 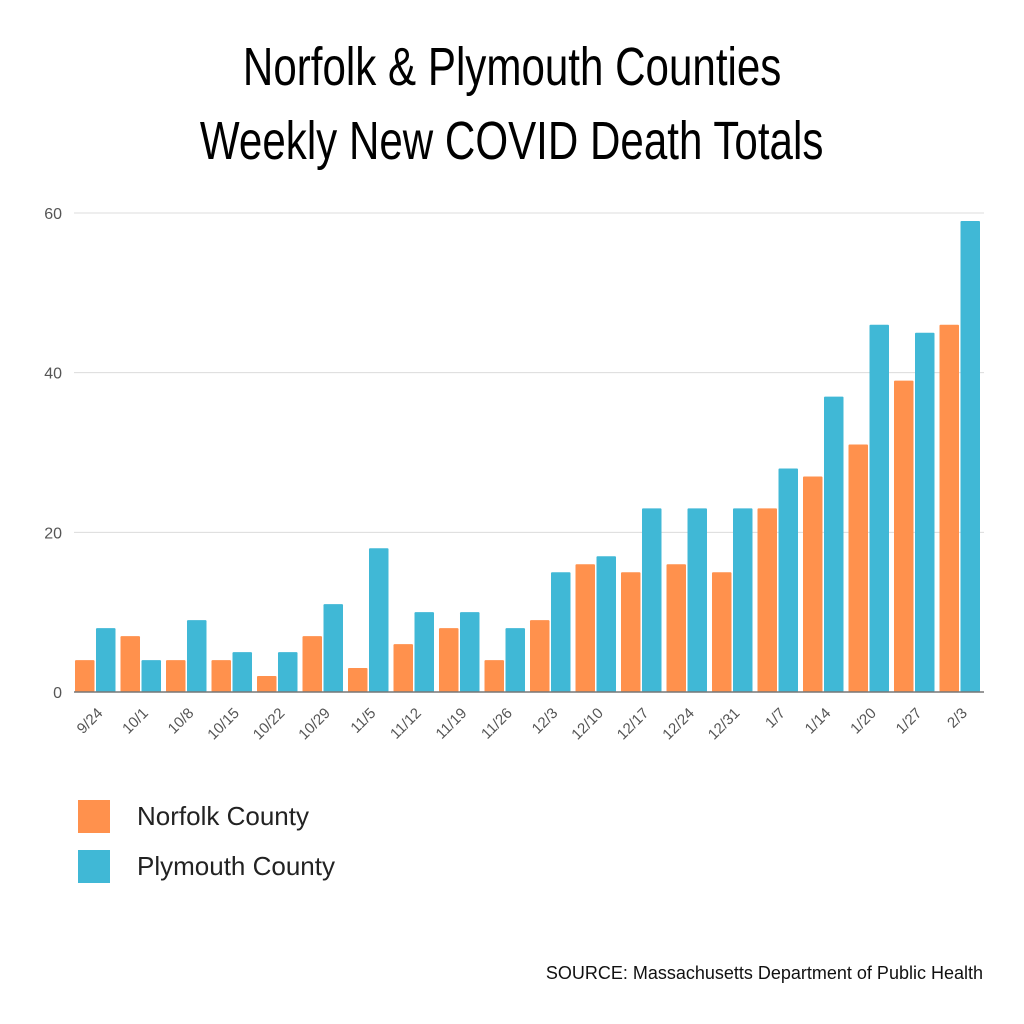 I want to click on y-tick-label: 60, so click(x=53, y=214).